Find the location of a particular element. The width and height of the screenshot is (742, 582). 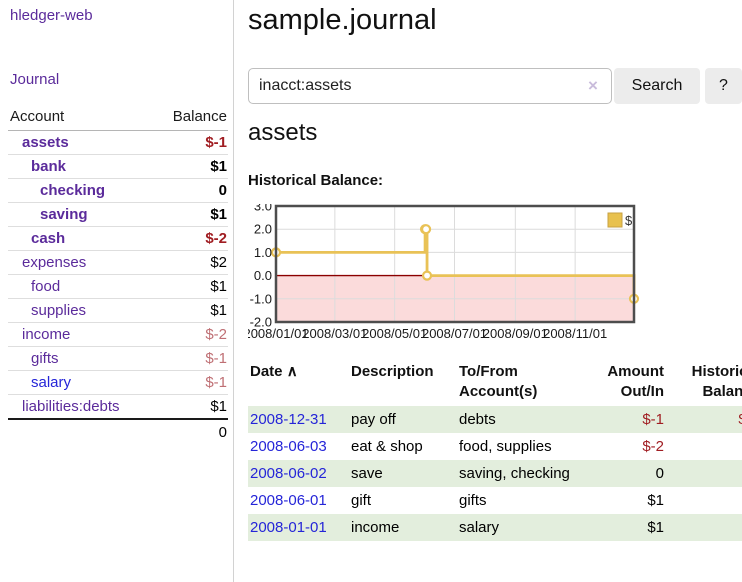

account-balance: $2 is located at coordinates (190, 262).